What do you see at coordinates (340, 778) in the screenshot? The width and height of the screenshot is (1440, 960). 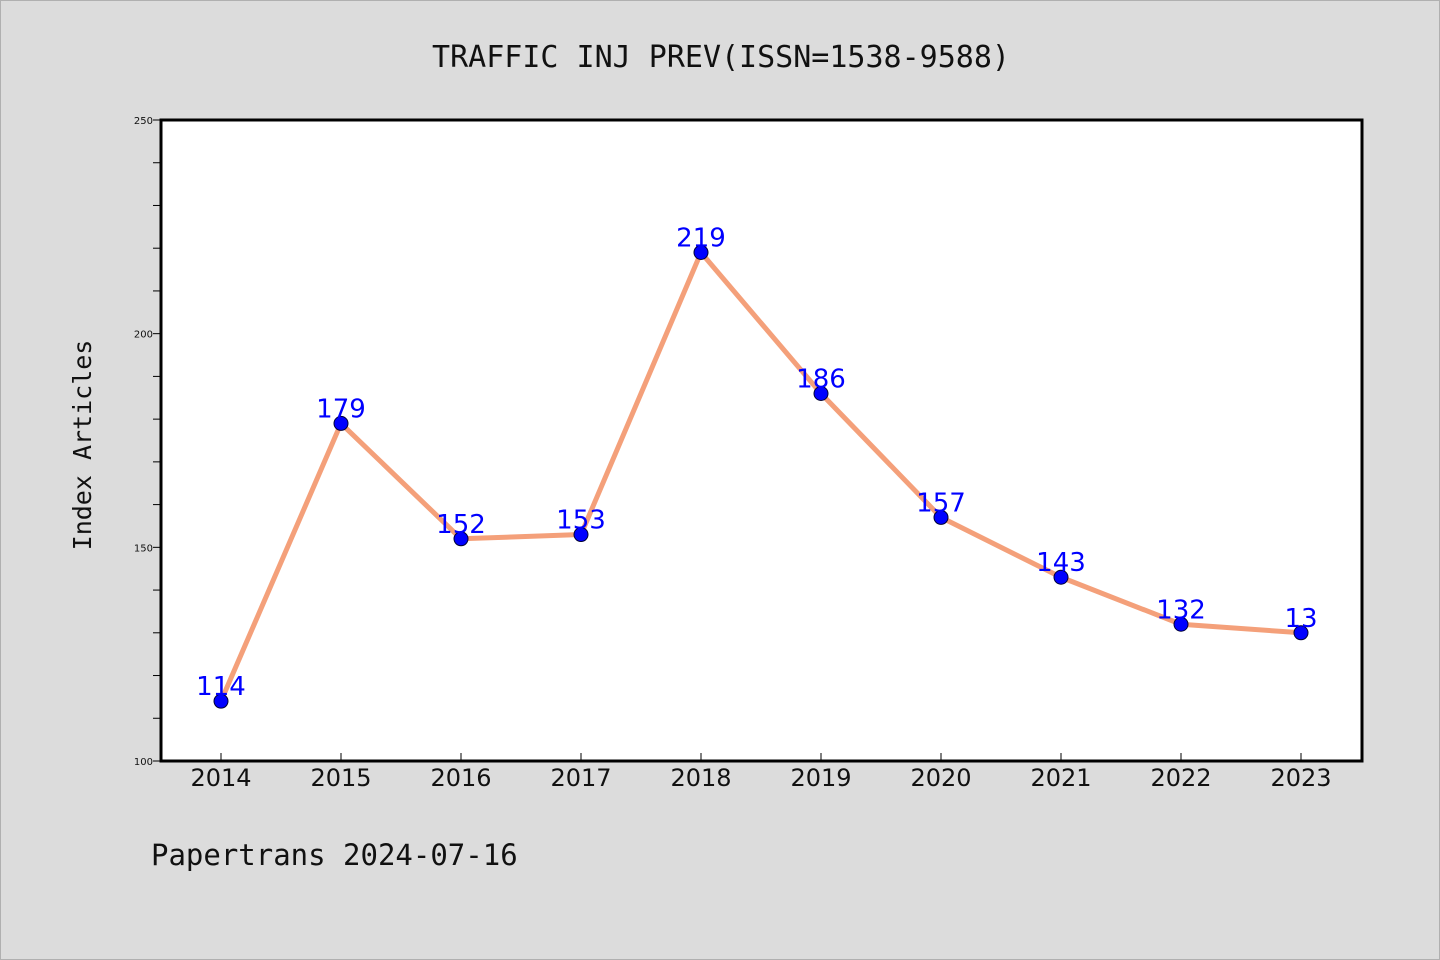 I see `x-tick-label: 2015` at bounding box center [340, 778].